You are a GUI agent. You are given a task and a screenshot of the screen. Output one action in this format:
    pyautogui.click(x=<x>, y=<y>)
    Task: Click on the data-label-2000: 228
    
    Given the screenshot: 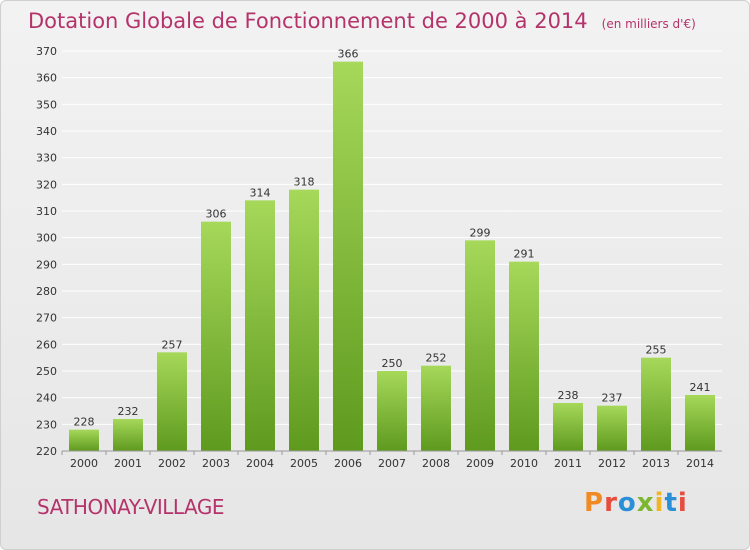 What is the action you would take?
    pyautogui.click(x=84, y=422)
    